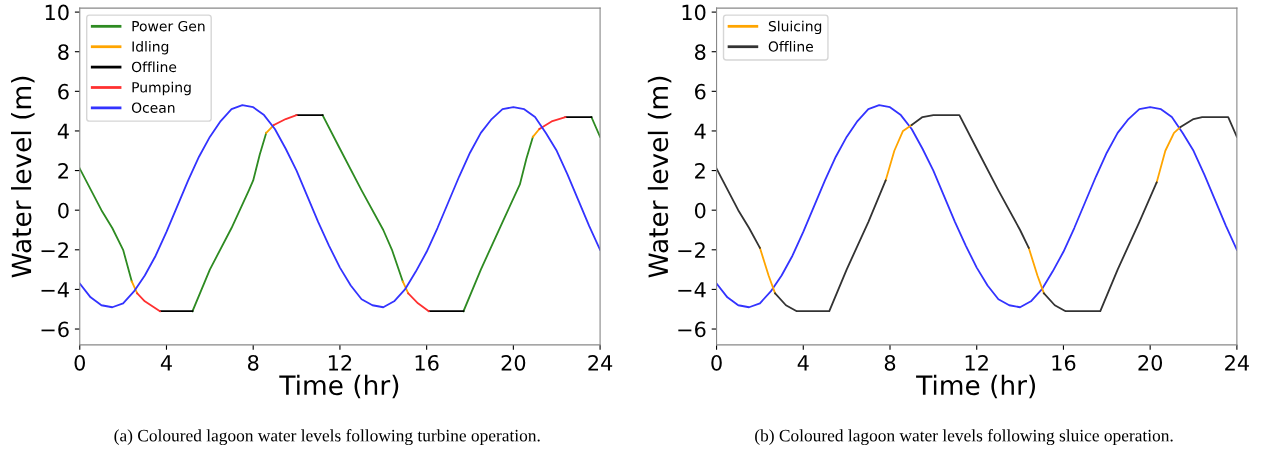 Image resolution: width=1266 pixels, height=452 pixels. What do you see at coordinates (327, 437) in the screenshot?
I see `text: (a) Coloured lagoon water levels following turbine operation.` at bounding box center [327, 437].